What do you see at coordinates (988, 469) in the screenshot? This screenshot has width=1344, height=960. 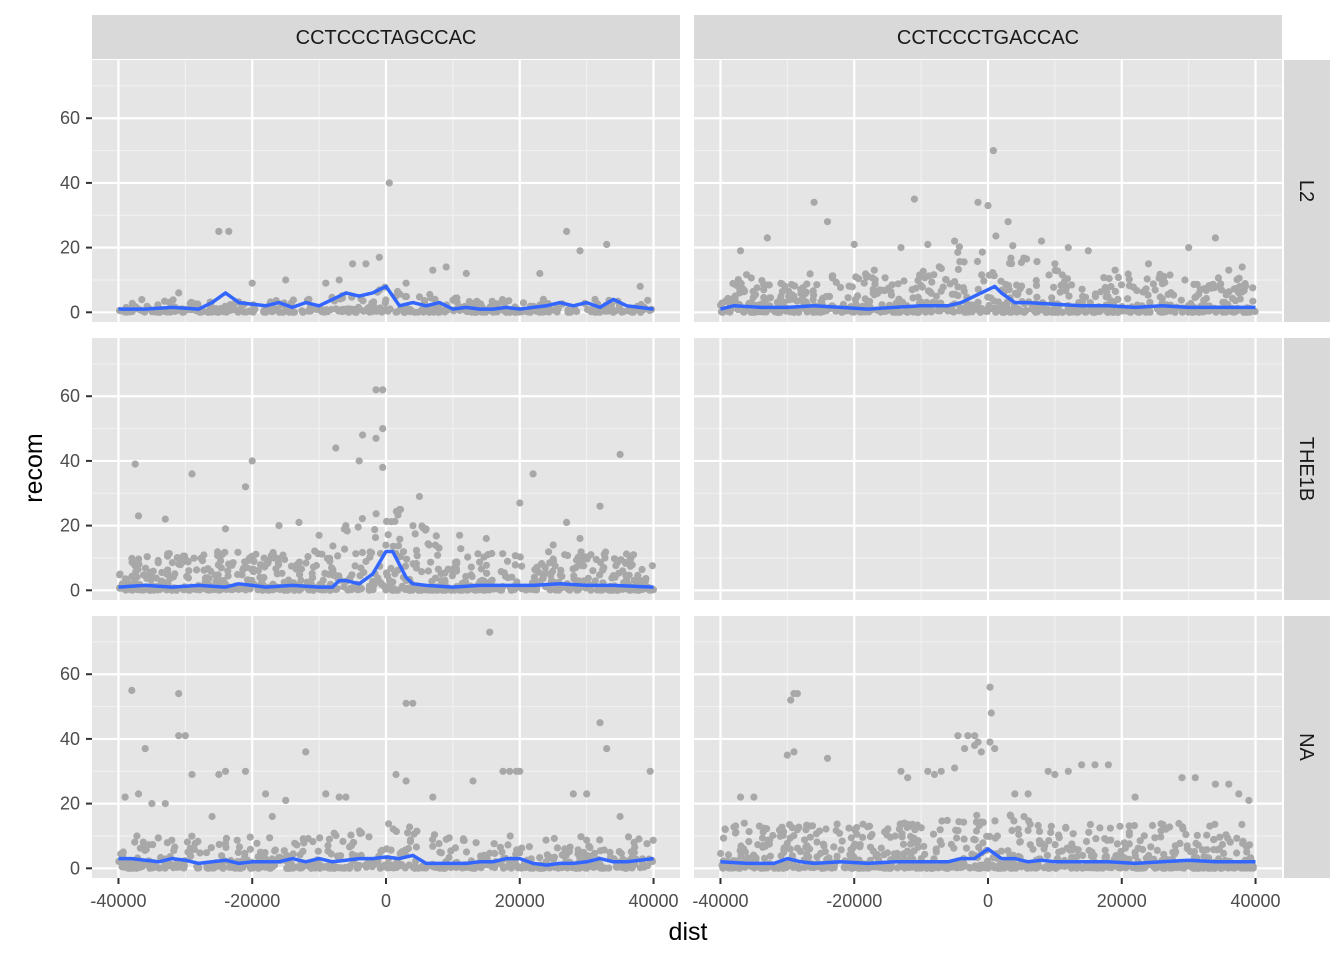 I see `panel-cctccctgaccac-the1b` at bounding box center [988, 469].